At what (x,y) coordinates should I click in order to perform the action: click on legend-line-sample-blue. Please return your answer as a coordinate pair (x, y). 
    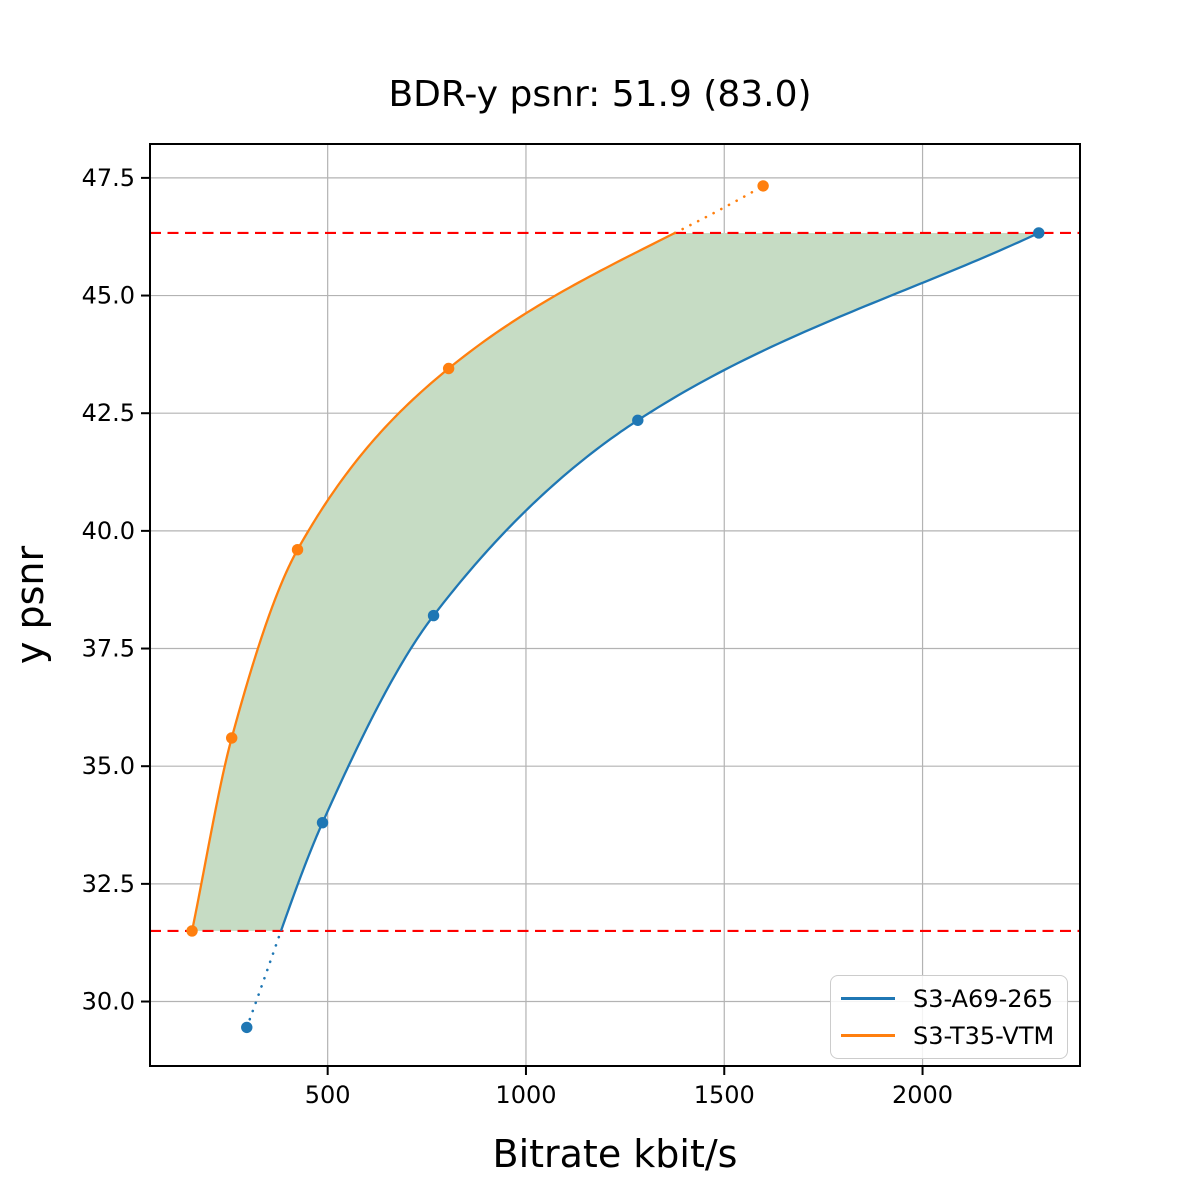
    Looking at the image, I should click on (868, 998).